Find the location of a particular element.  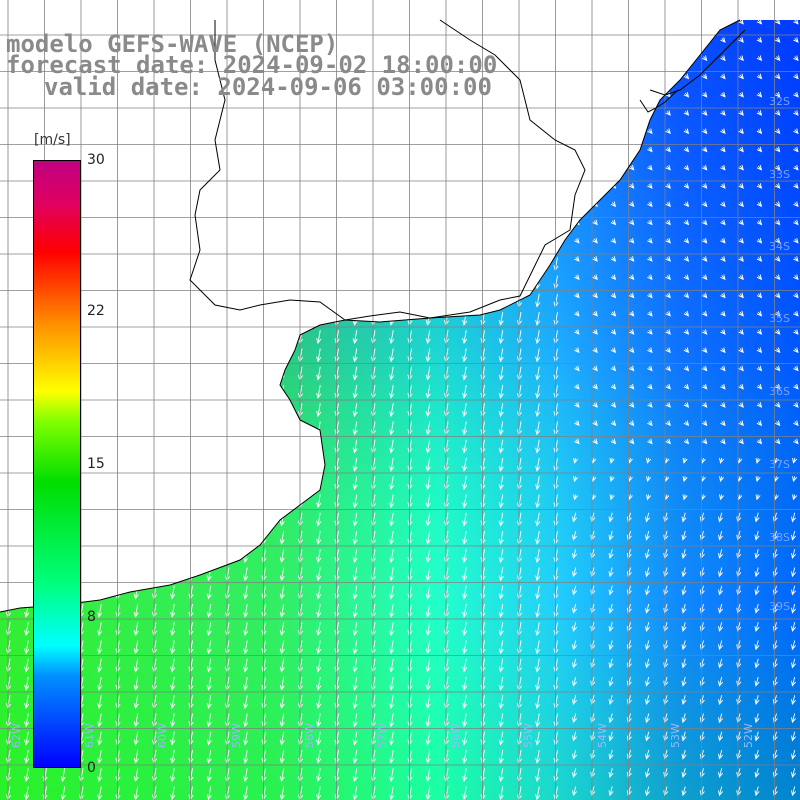

colorbar-tick: 30 is located at coordinates (96, 160).